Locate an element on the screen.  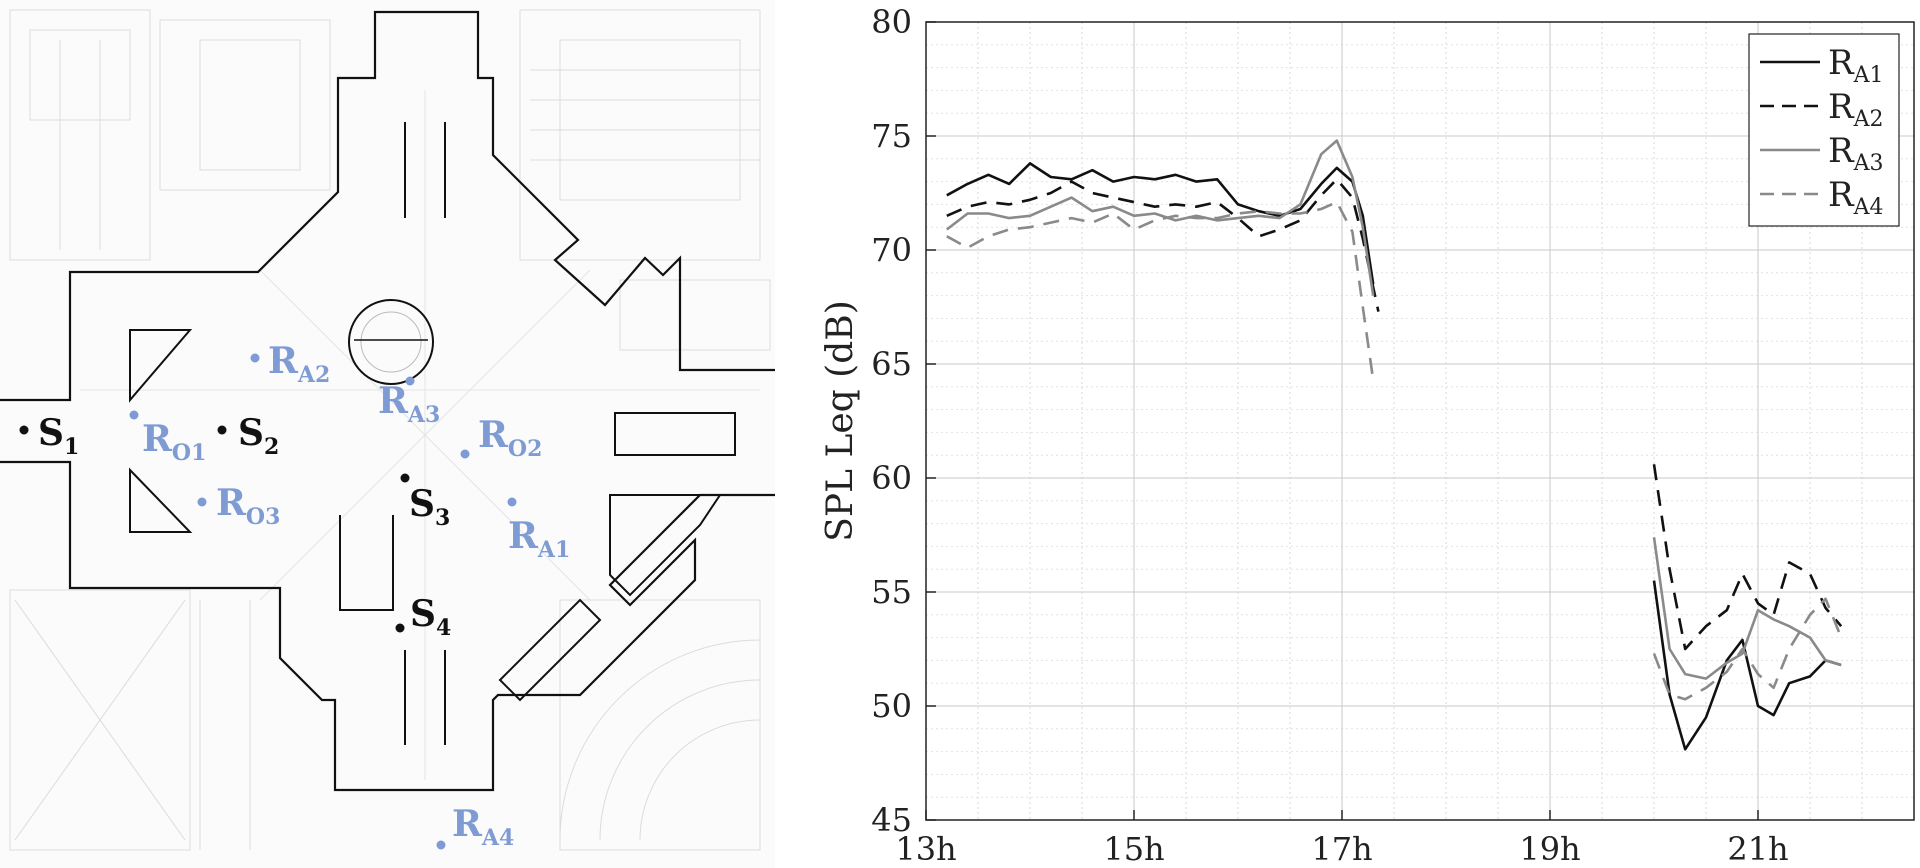
y-tick-label: 80 is located at coordinates (891, 22).